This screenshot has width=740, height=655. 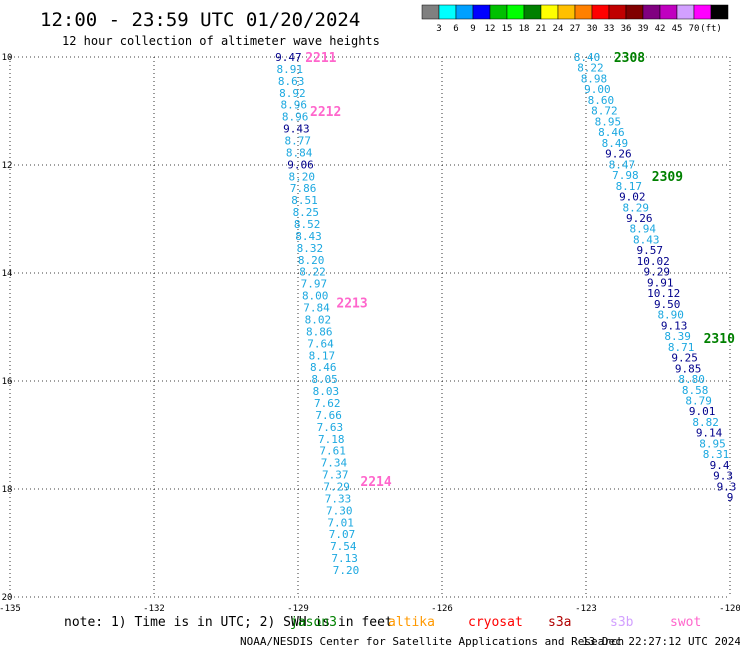 What do you see at coordinates (622, 164) in the screenshot?
I see `wave-height-value: 8.47` at bounding box center [622, 164].